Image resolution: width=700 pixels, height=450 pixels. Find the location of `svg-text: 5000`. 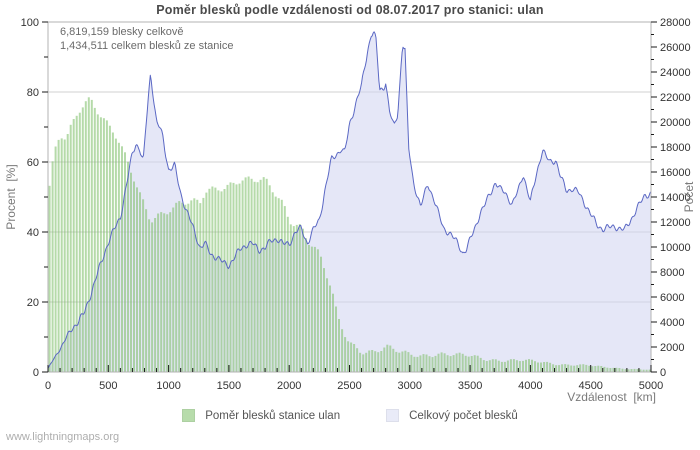

svg-text: 5000 is located at coordinates (651, 386).